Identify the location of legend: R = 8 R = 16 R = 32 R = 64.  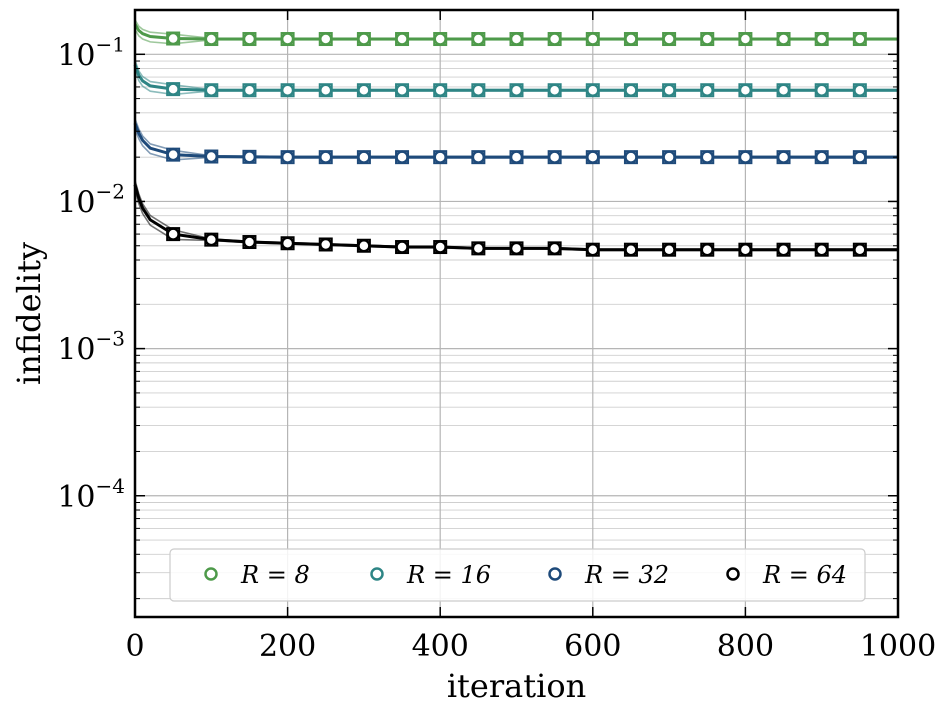
(517, 575).